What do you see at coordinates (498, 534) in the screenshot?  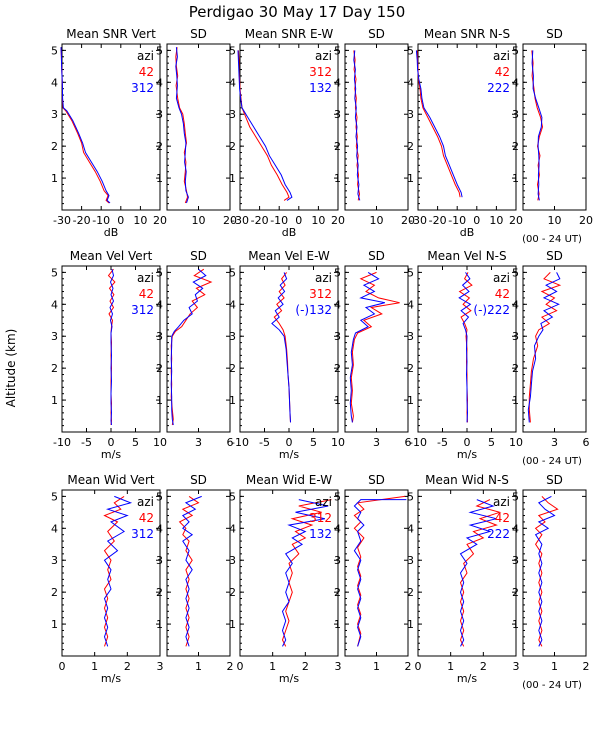 I see `legend-entry: 222` at bounding box center [498, 534].